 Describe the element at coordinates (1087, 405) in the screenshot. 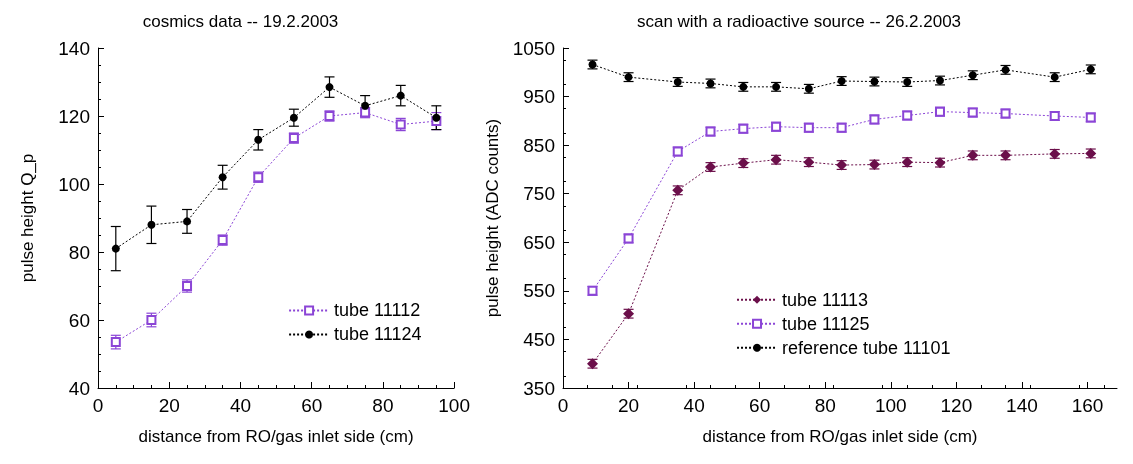

I see `x-tick-label: 160` at that location.